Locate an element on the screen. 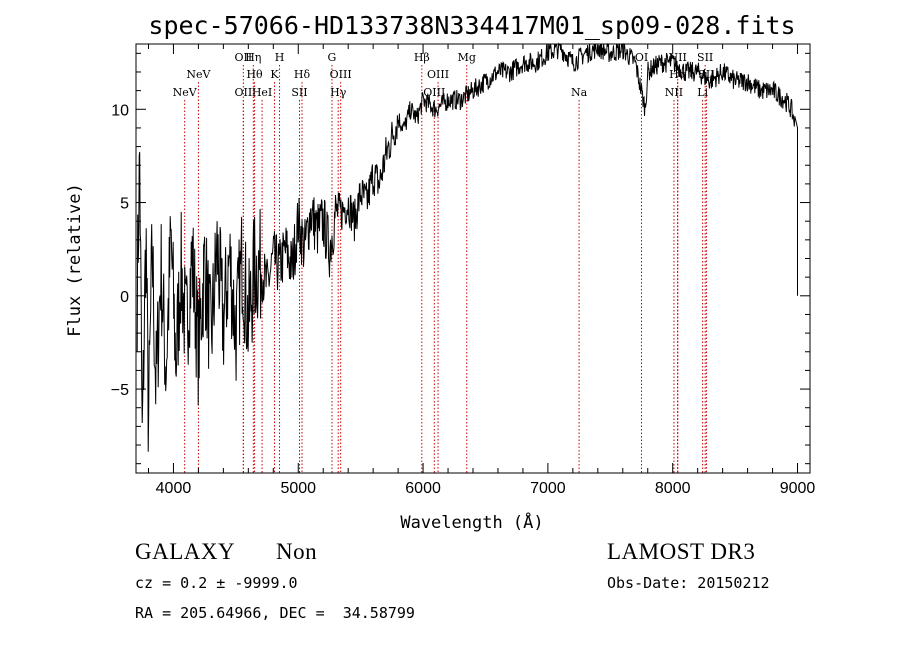 Image resolution: width=900 pixels, height=649 pixels. emission-line-label: Na is located at coordinates (579, 92).